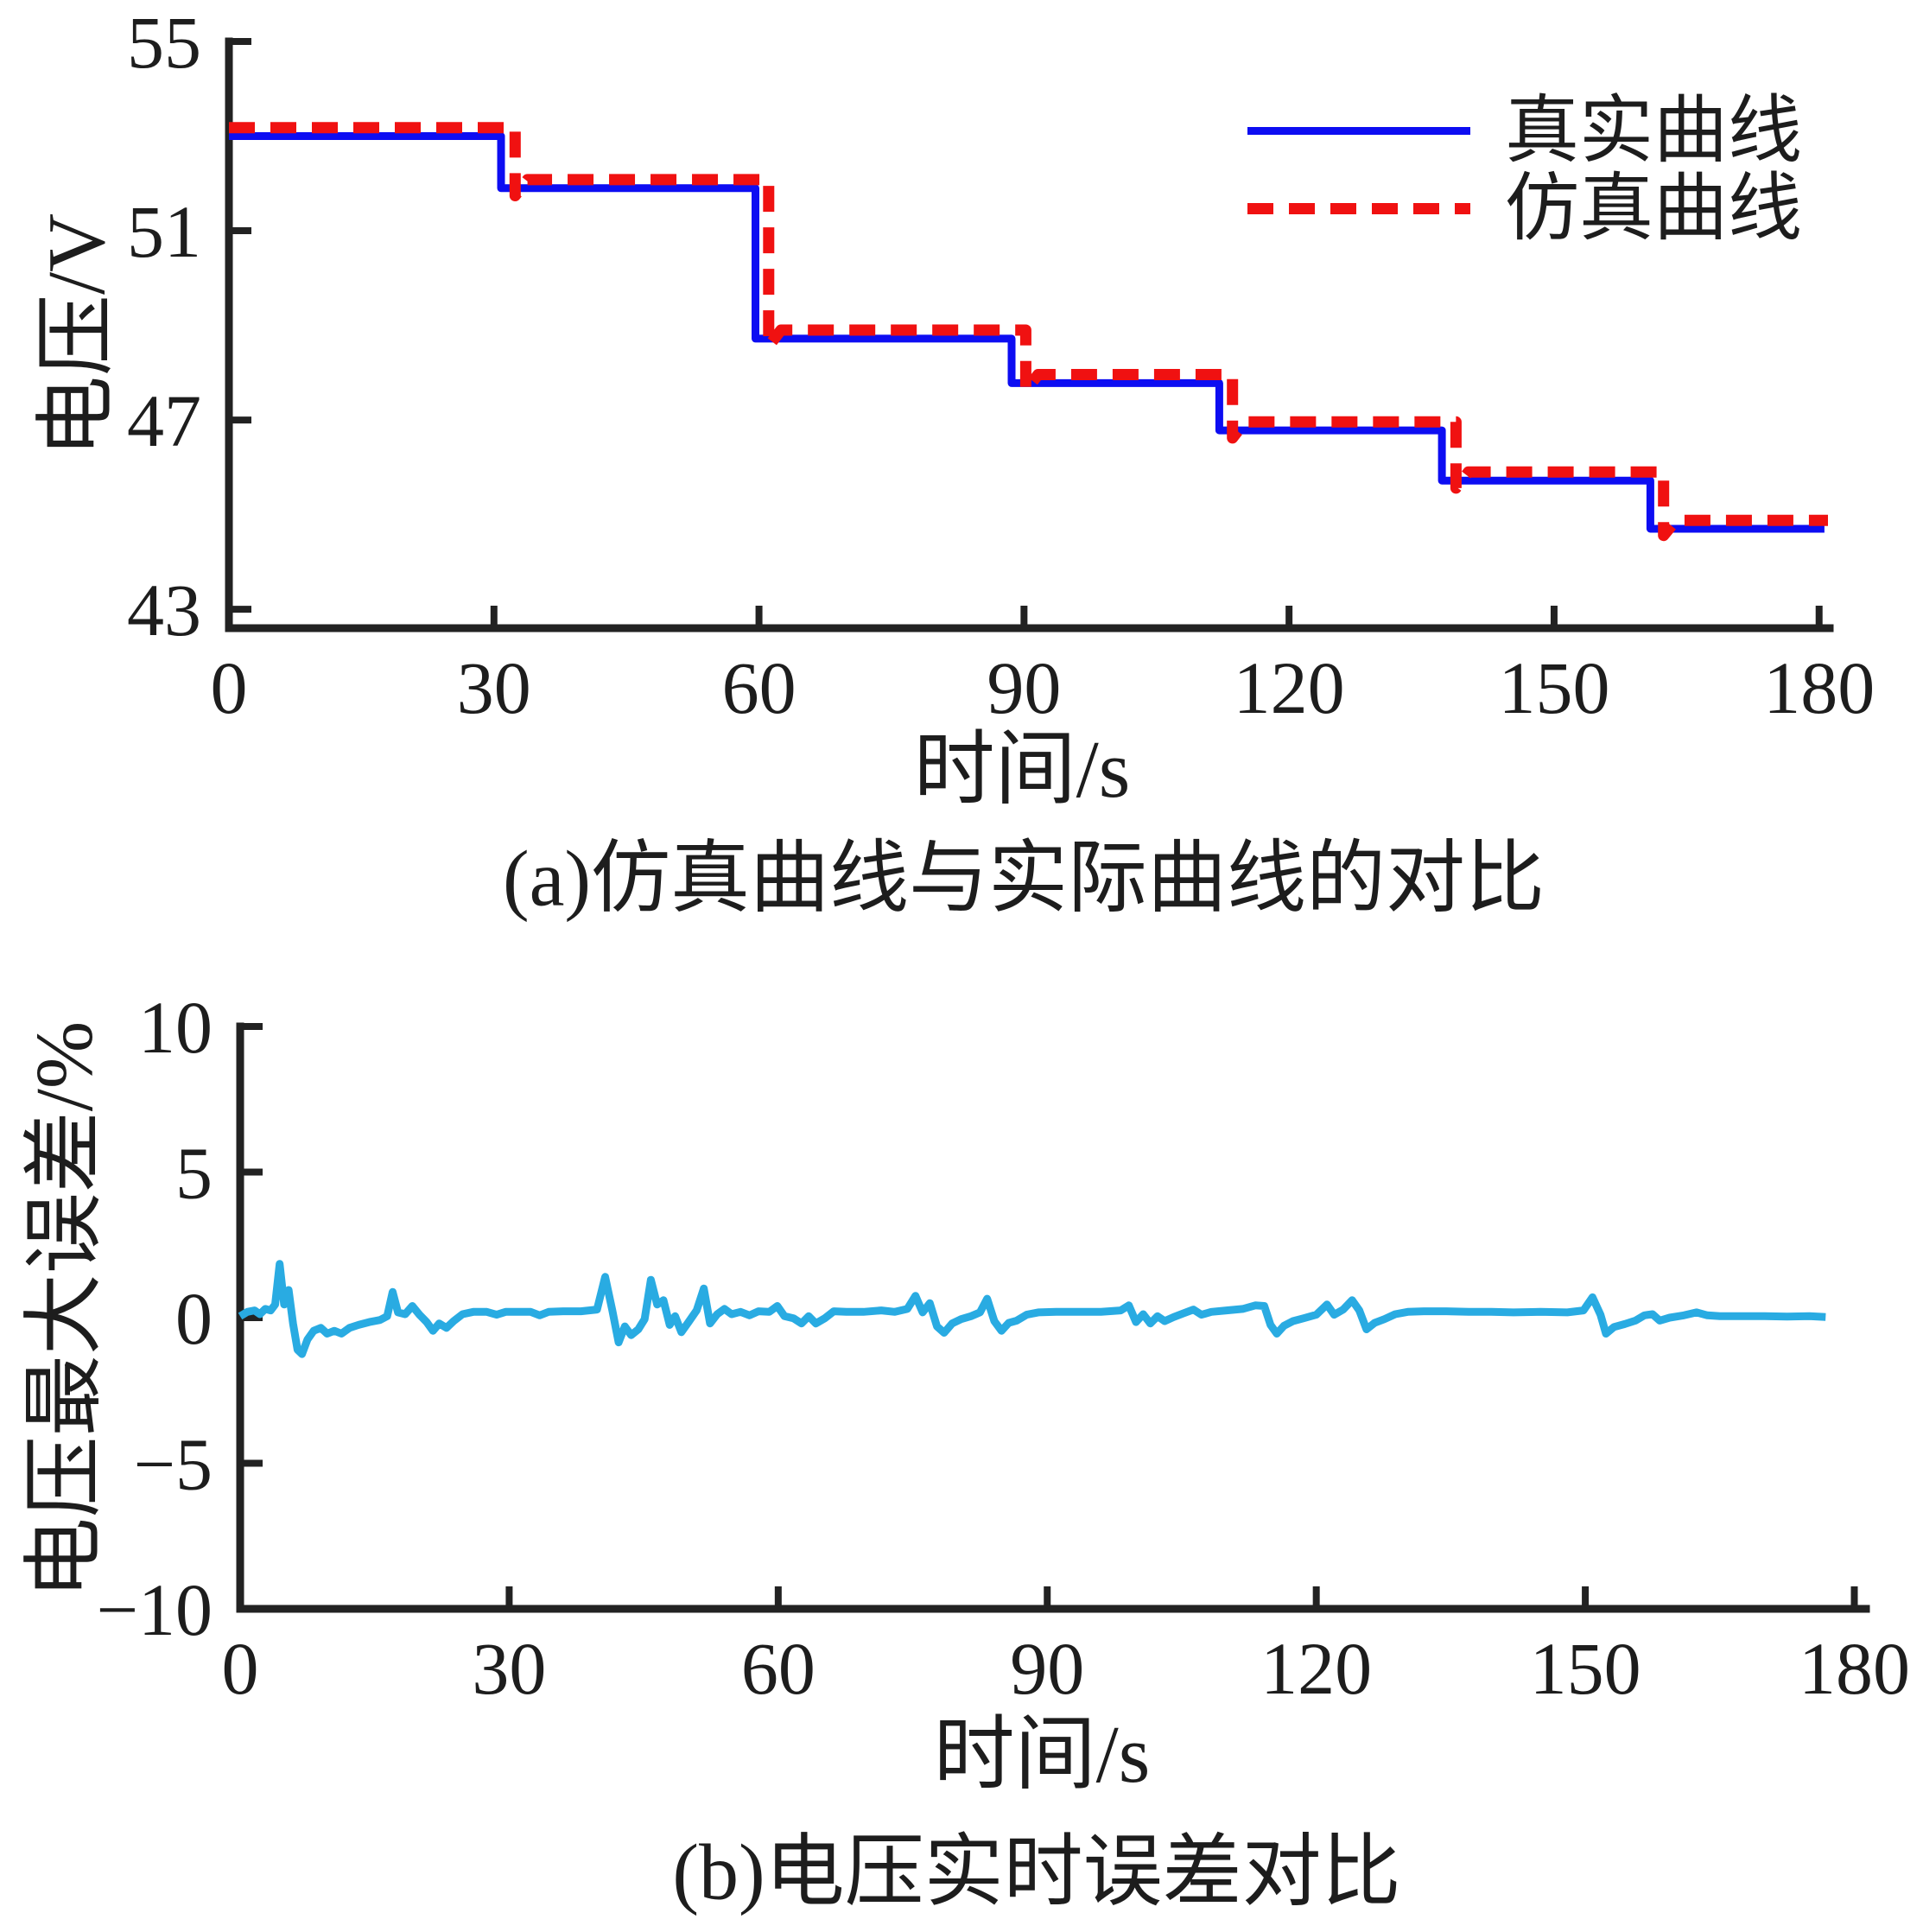 Image resolution: width=1923 pixels, height=1932 pixels. I want to click on legend-item-real: 真实曲线, so click(1524, 130).